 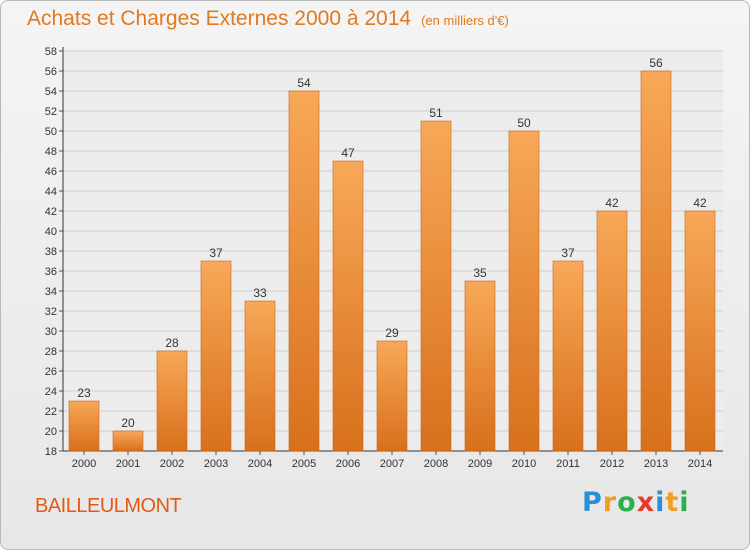 I want to click on bar-value-label: 28, so click(x=172, y=343).